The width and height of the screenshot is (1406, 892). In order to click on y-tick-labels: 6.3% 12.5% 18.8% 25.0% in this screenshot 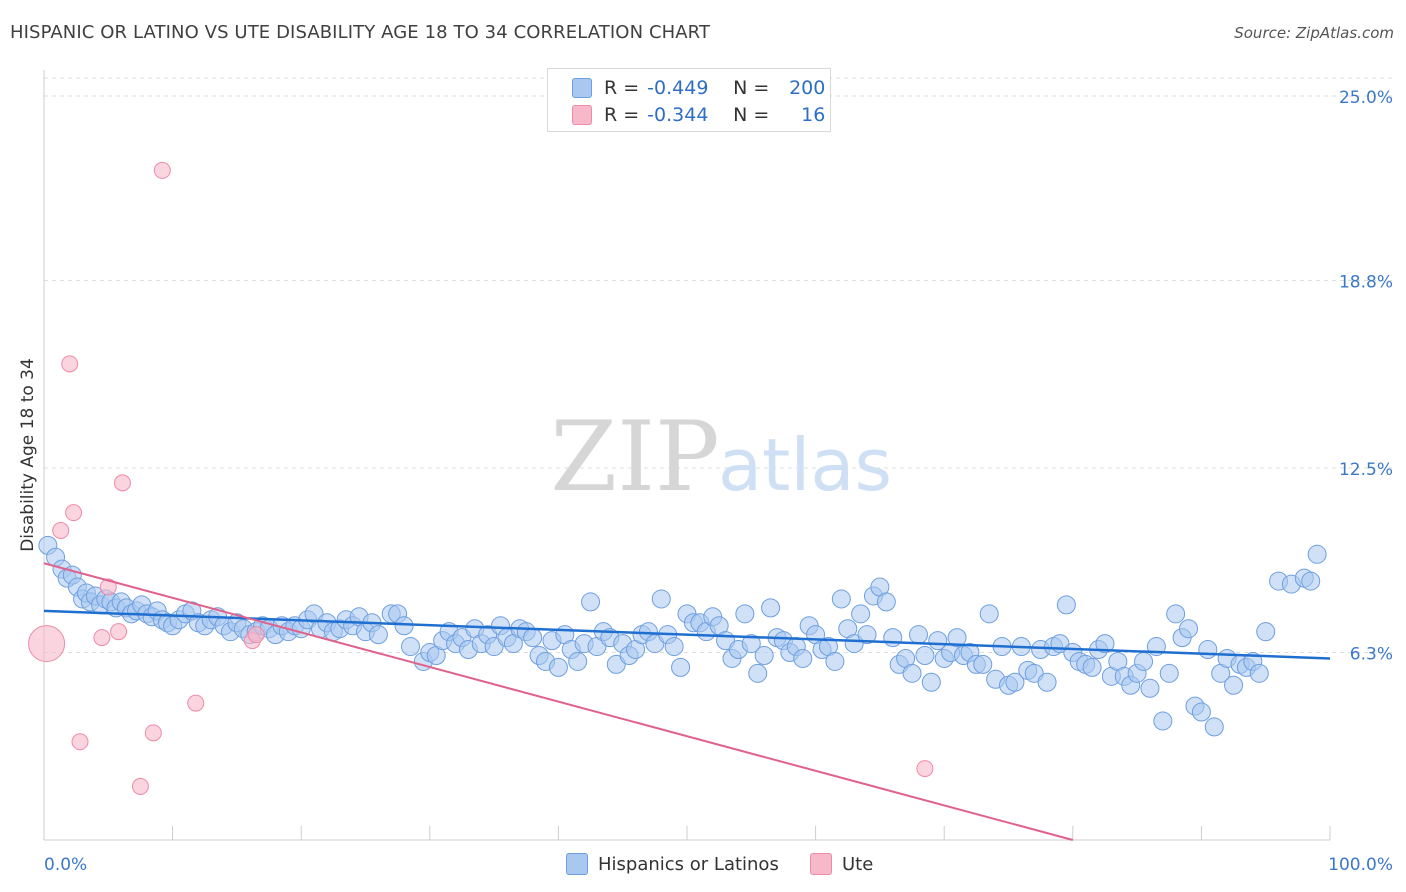, I will do `click(1366, 376)`.